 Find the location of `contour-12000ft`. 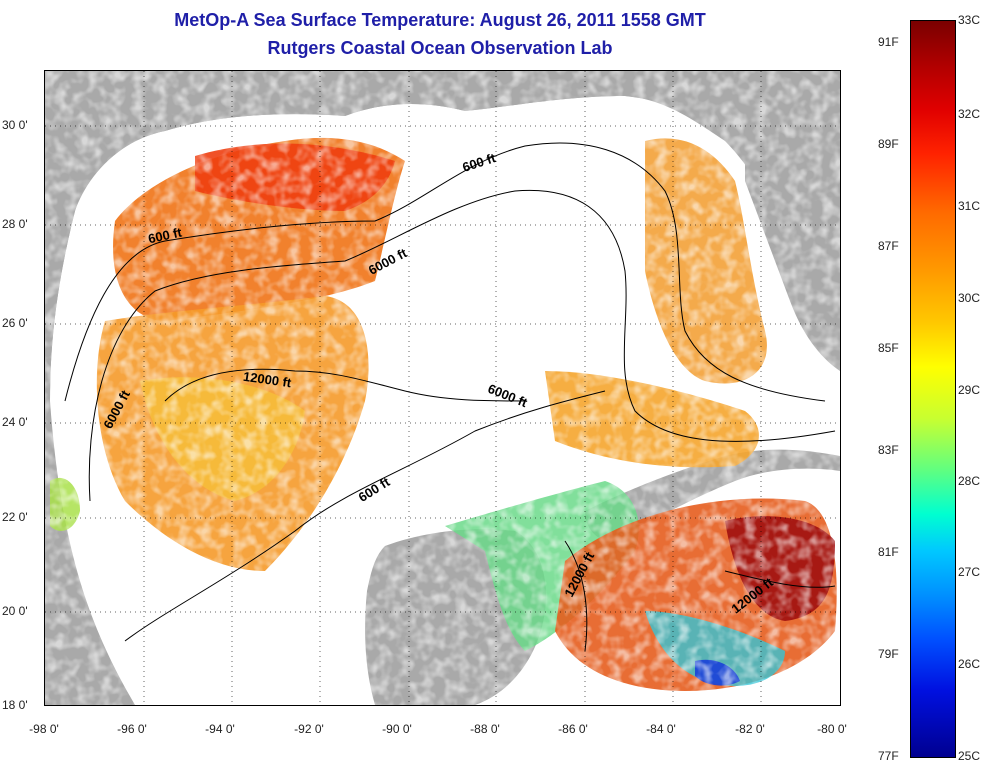

contour-12000ft is located at coordinates (345, 385).